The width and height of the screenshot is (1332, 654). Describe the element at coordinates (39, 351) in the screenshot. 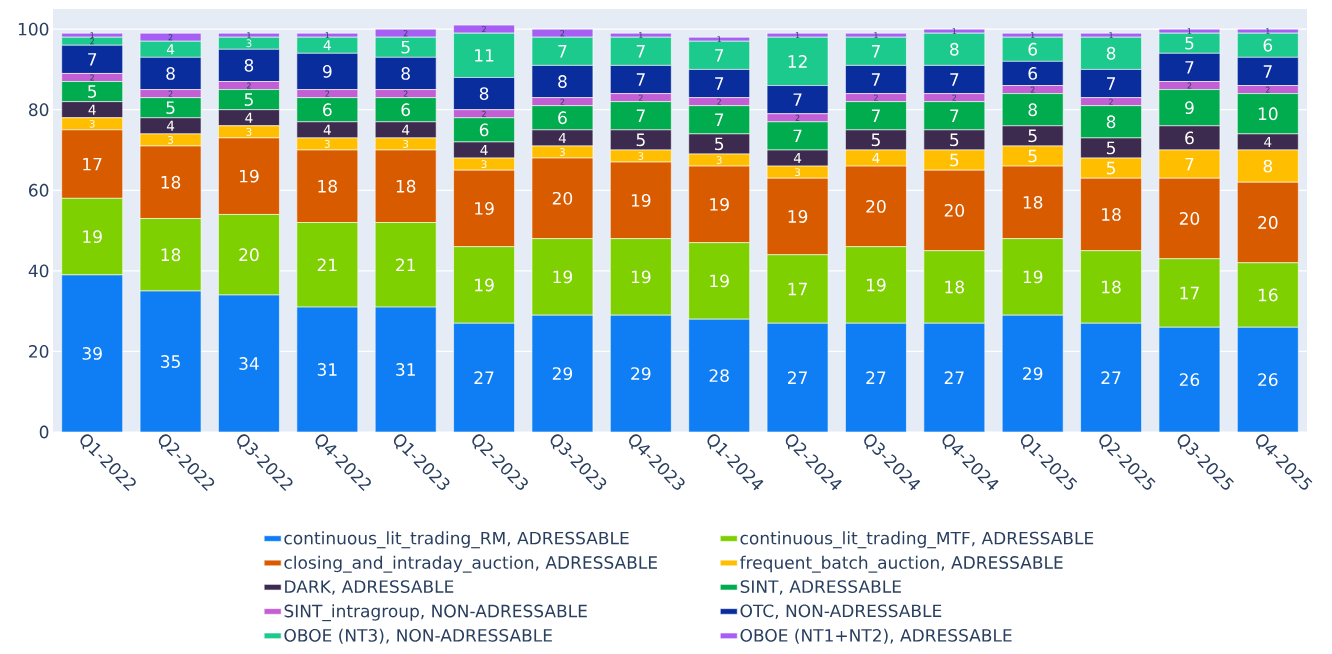

I see `y-tick-label: 20` at that location.